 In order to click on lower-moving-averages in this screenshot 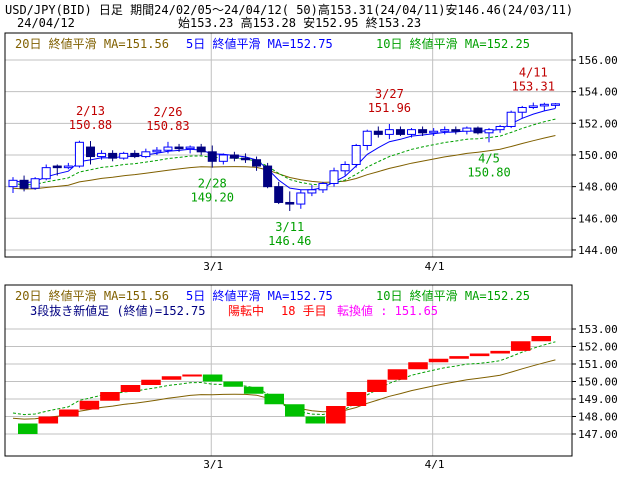, I will do `click(284, 380)`.